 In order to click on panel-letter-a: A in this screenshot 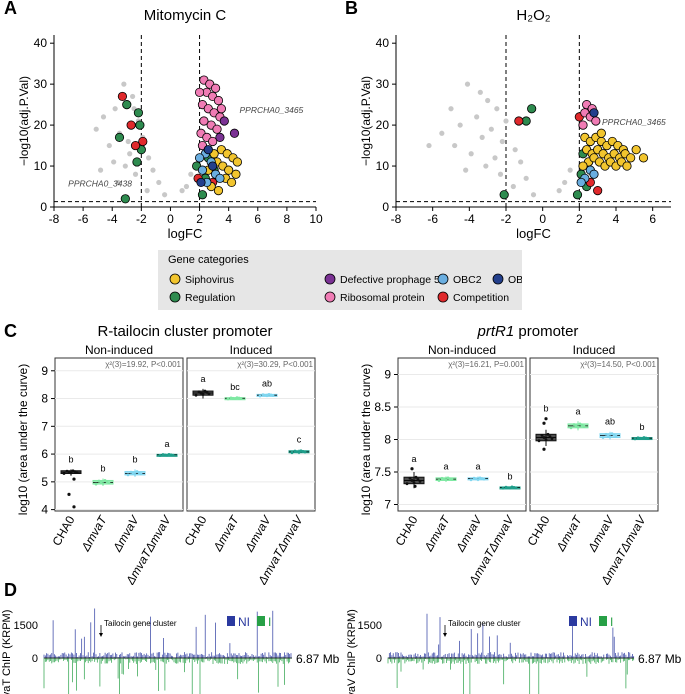, I will do `click(10, 9)`.